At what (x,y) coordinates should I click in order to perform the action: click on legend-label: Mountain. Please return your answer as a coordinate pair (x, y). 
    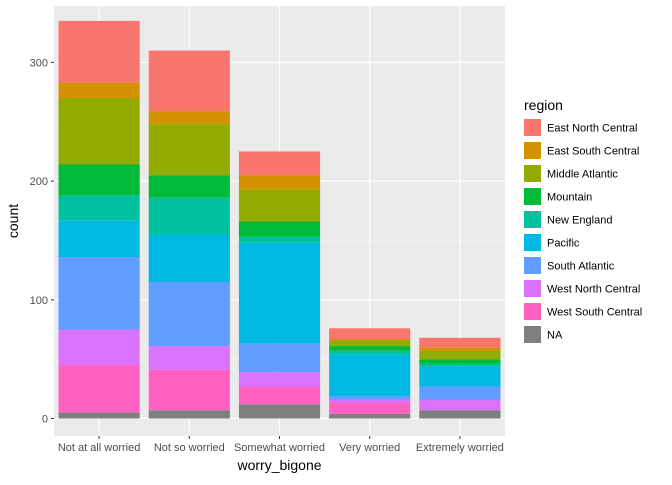
    Looking at the image, I should click on (569, 198).